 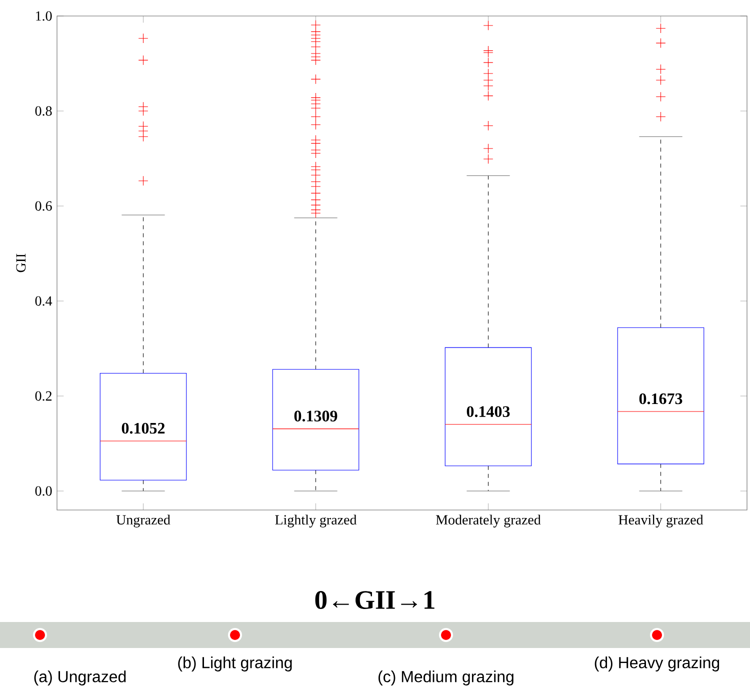 What do you see at coordinates (235, 664) in the screenshot?
I see `text: (b) Light grazing` at bounding box center [235, 664].